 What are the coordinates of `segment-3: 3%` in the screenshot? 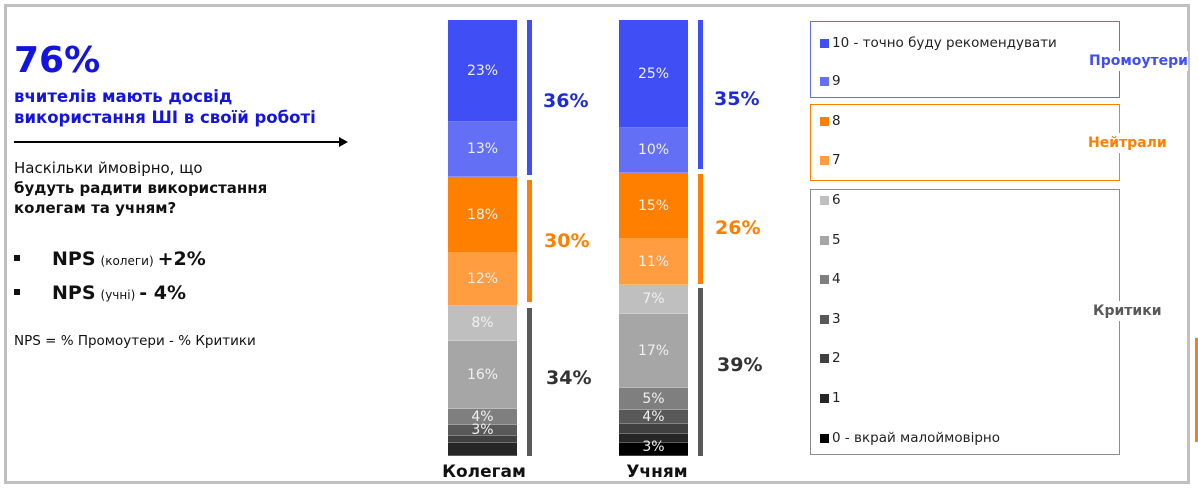 It's located at (482, 430).